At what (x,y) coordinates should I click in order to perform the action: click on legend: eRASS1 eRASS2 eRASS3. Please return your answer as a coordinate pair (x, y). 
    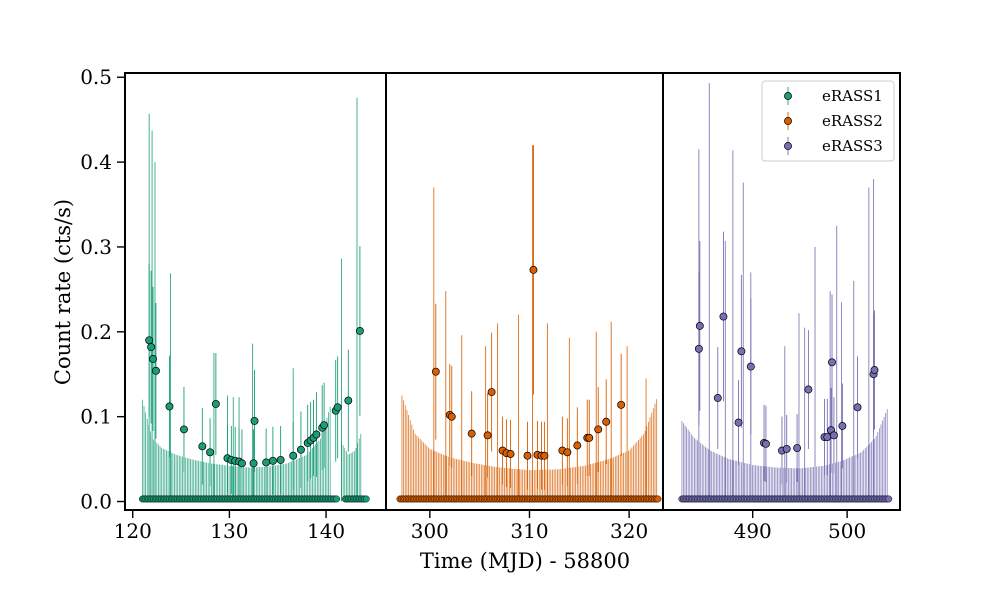
    Looking at the image, I should click on (828, 121).